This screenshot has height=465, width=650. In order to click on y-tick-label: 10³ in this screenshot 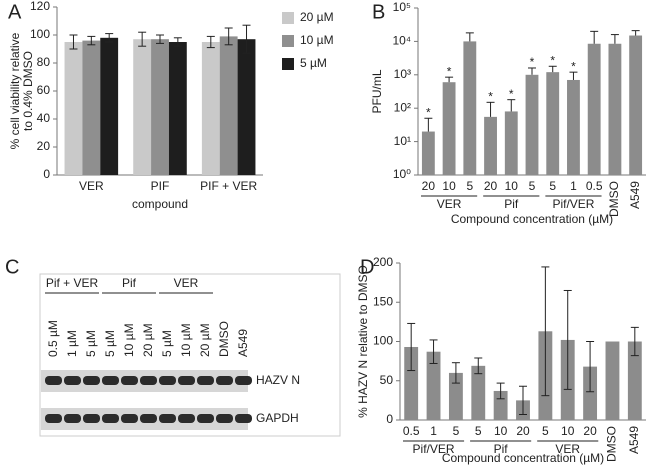, I will do `click(402, 74)`.